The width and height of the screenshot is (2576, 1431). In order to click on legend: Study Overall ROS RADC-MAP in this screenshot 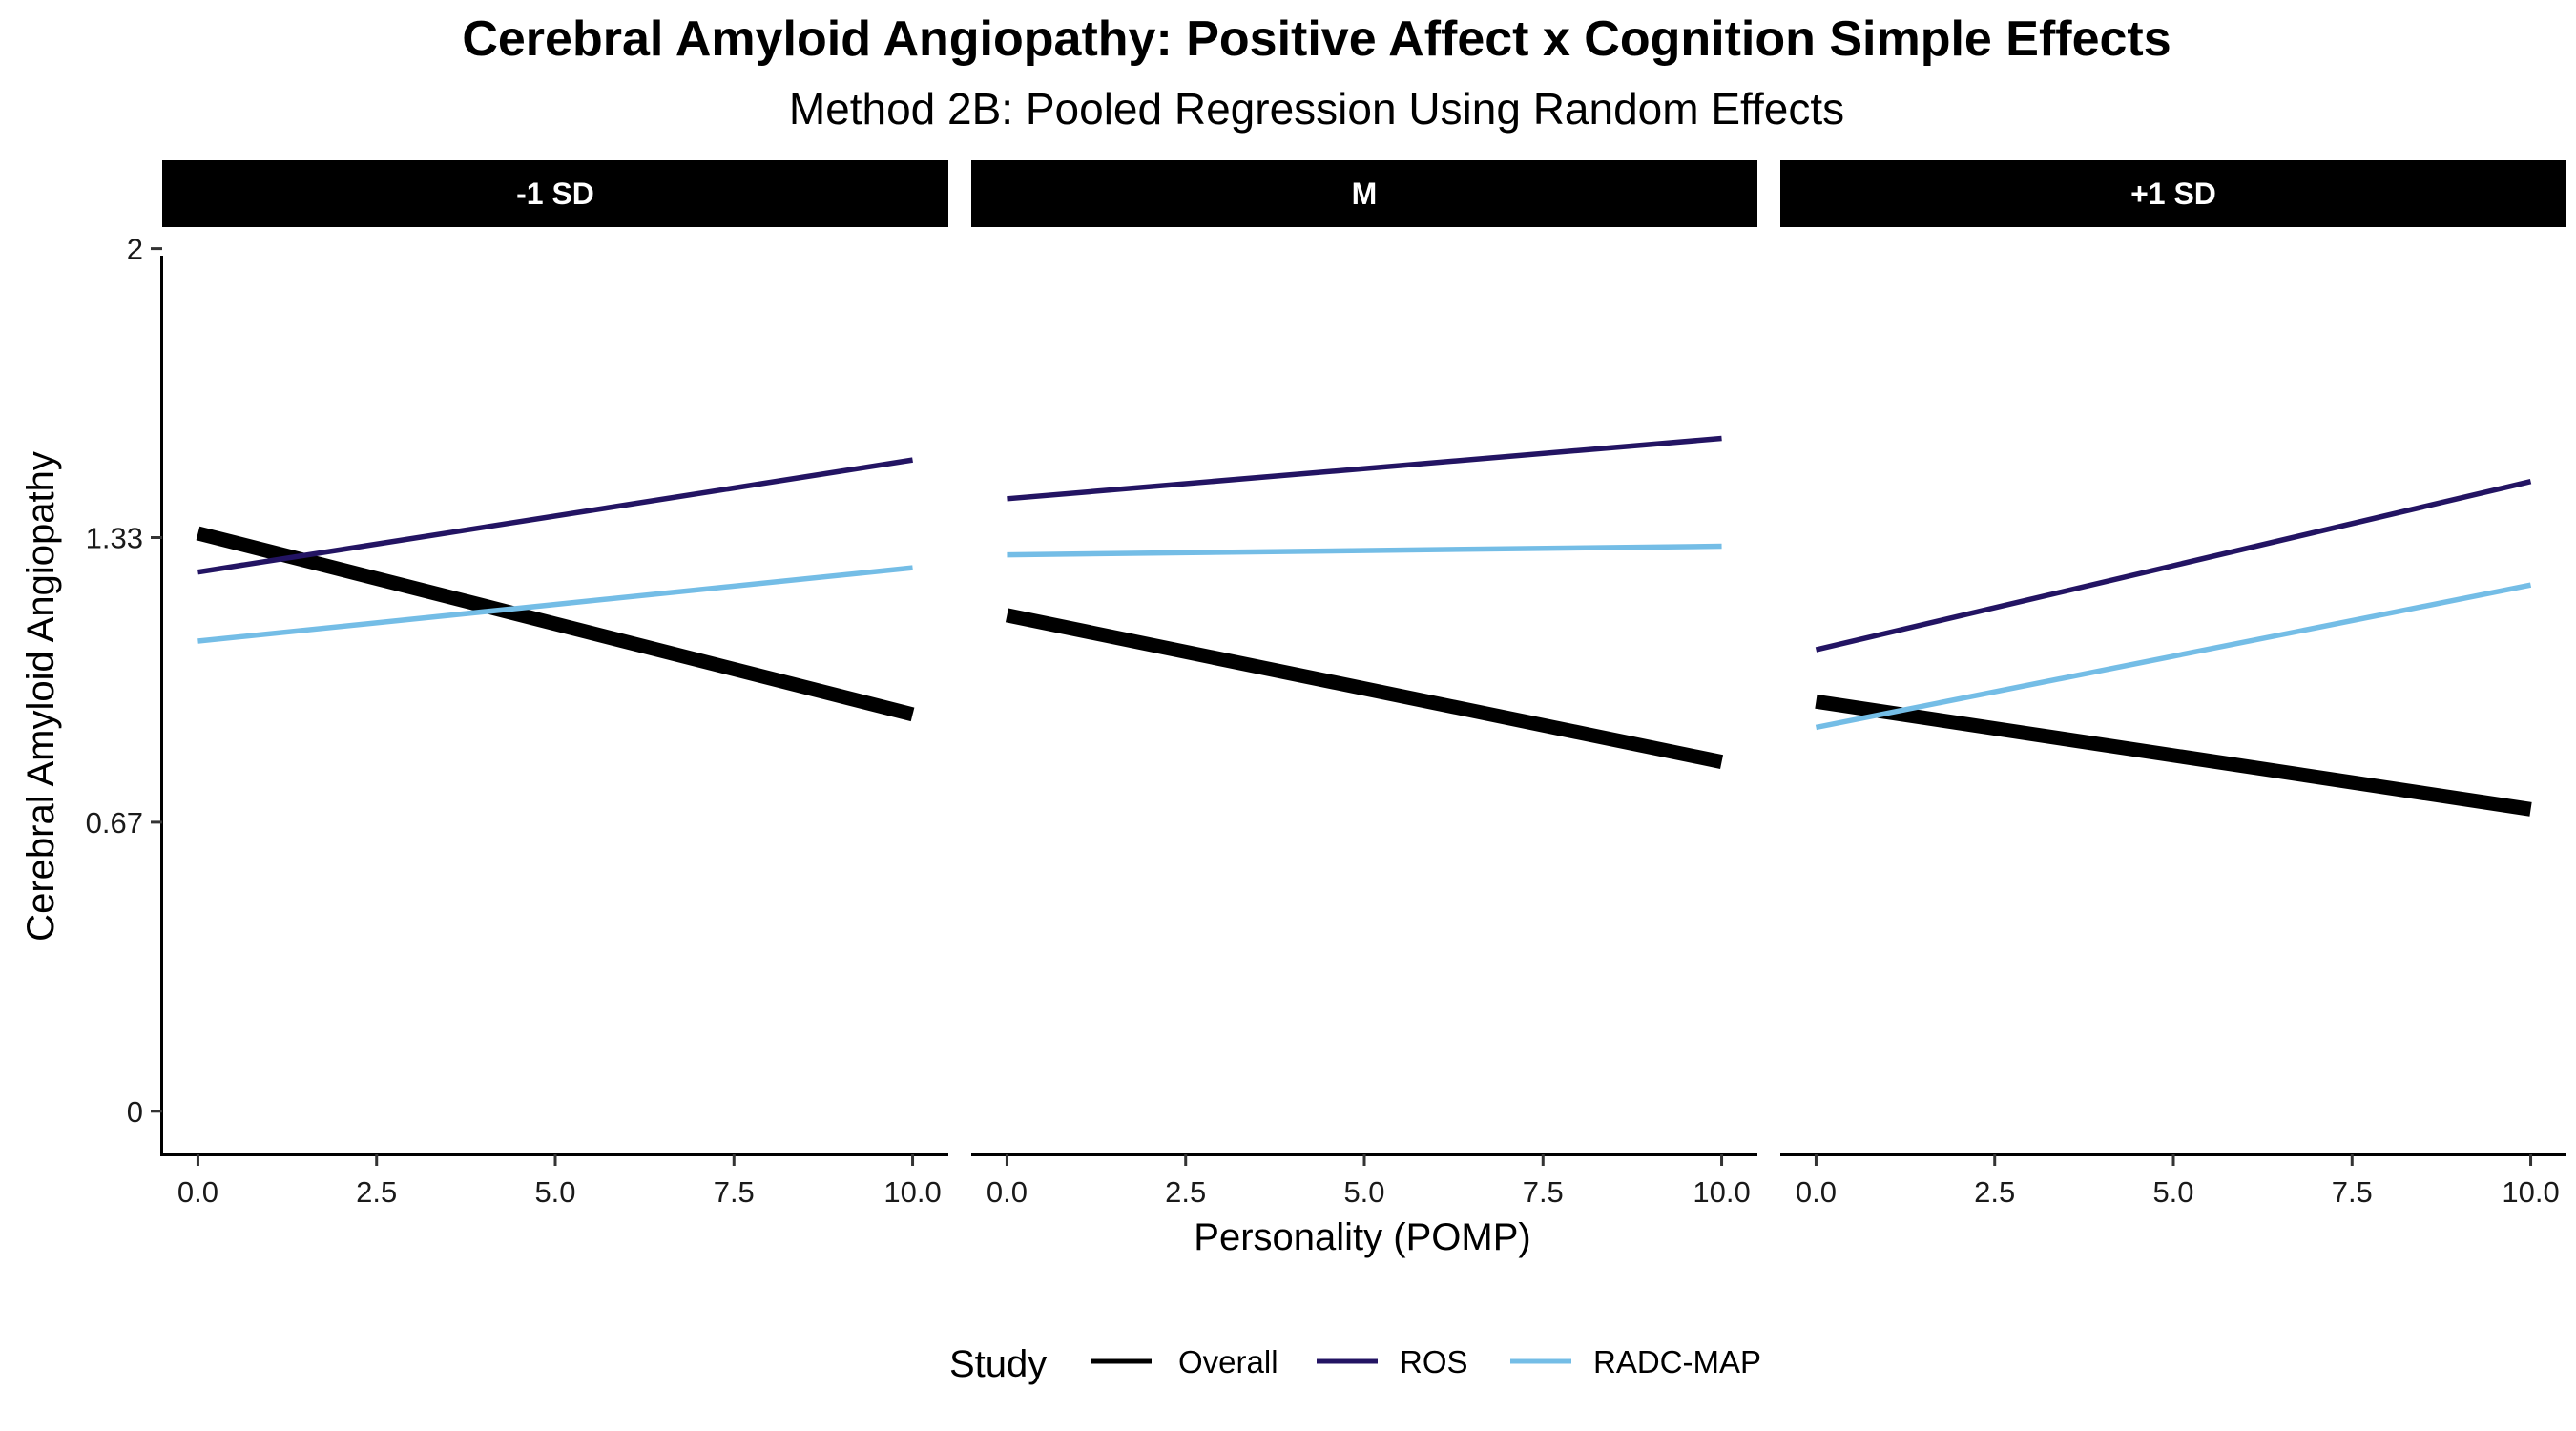, I will do `click(1355, 1364)`.